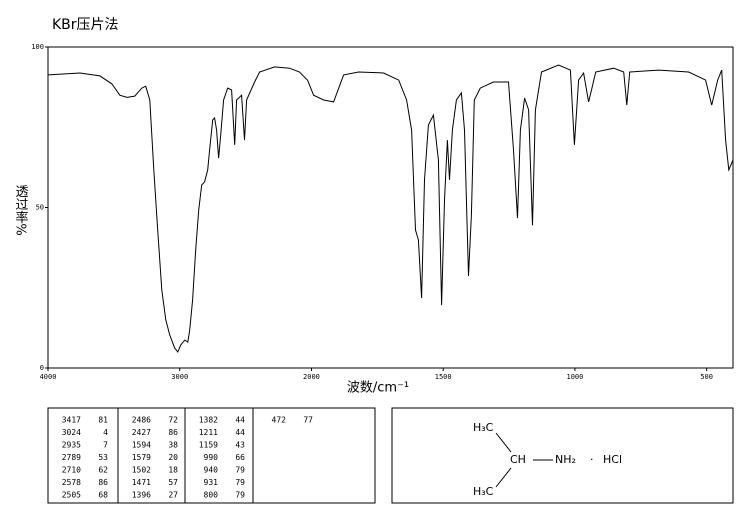  What do you see at coordinates (279, 420) in the screenshot?
I see `peak-wavenumber: 472` at bounding box center [279, 420].